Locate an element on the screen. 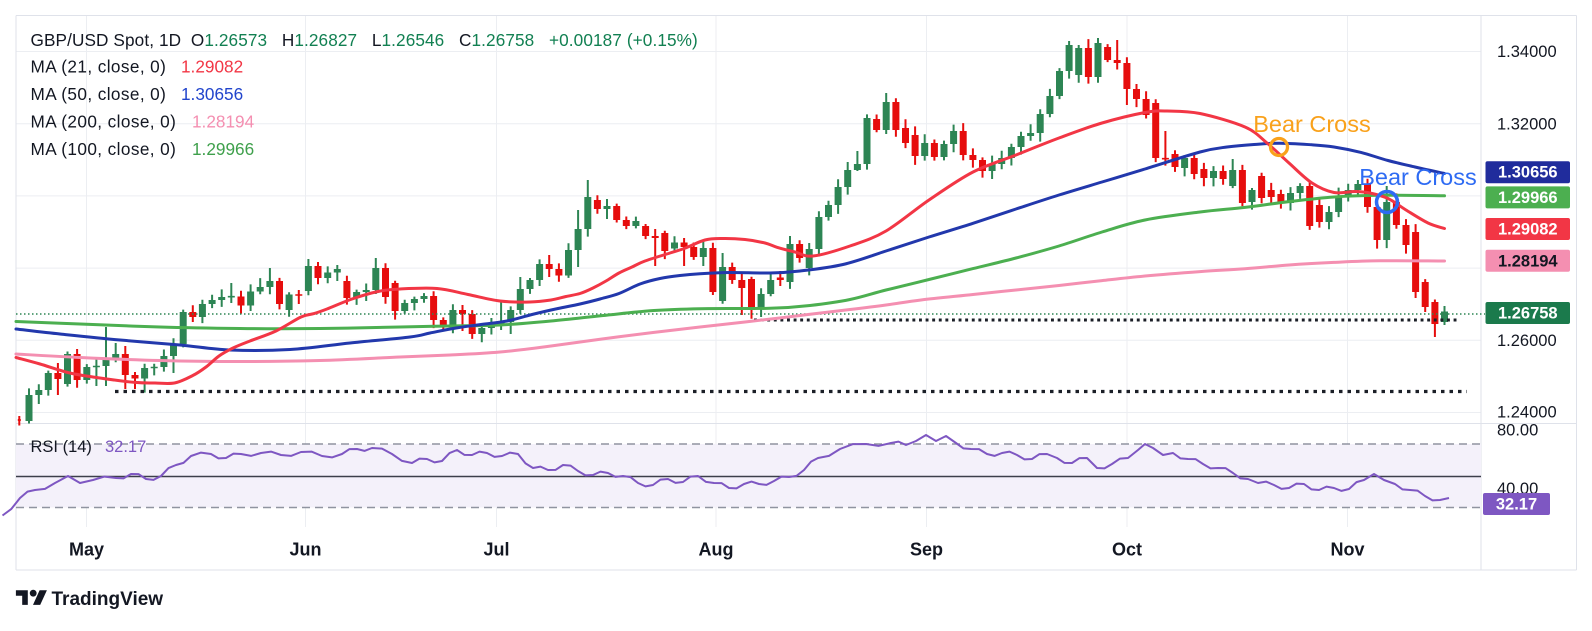 This screenshot has width=1592, height=631. svg-text: Sep is located at coordinates (926, 550).